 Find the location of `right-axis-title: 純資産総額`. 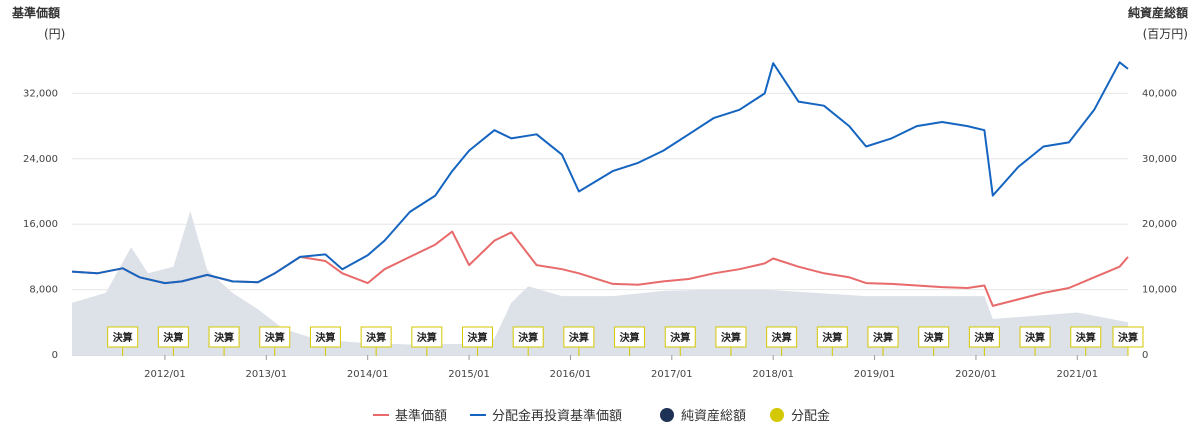

right-axis-title: 純資産総額 is located at coordinates (1158, 12).